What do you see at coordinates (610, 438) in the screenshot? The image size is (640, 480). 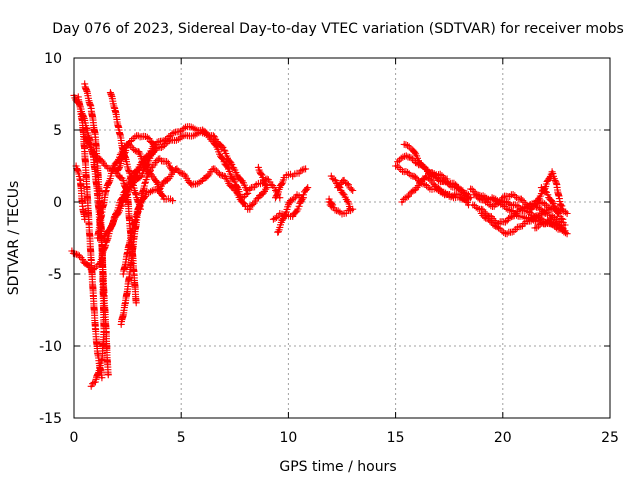 I see `x-tick-label: 25` at bounding box center [610, 438].